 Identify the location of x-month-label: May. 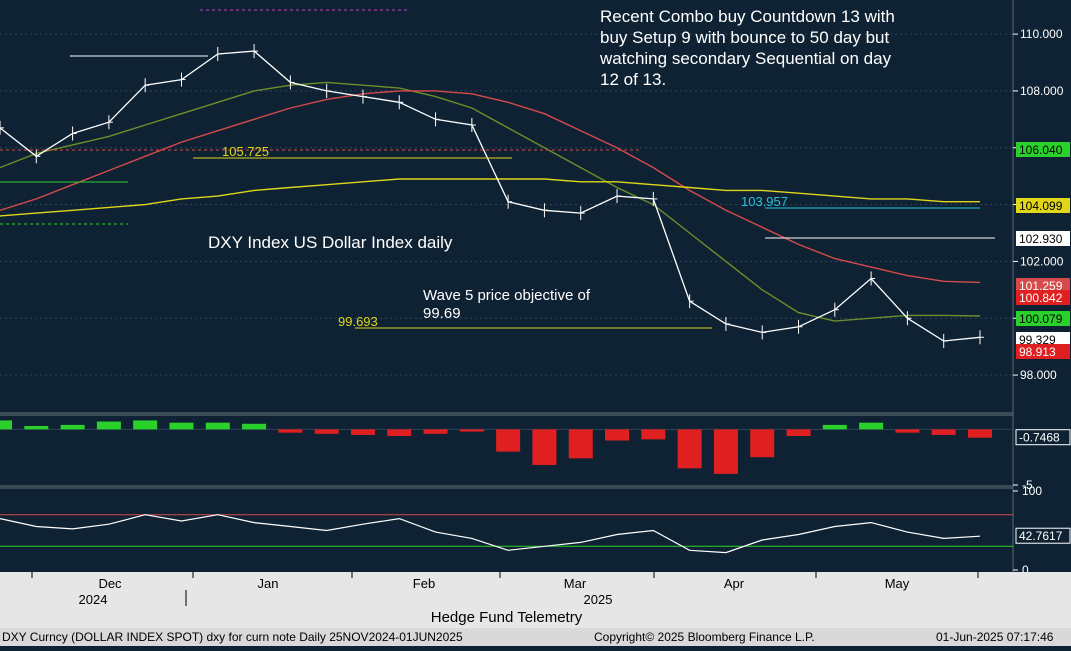
(897, 583).